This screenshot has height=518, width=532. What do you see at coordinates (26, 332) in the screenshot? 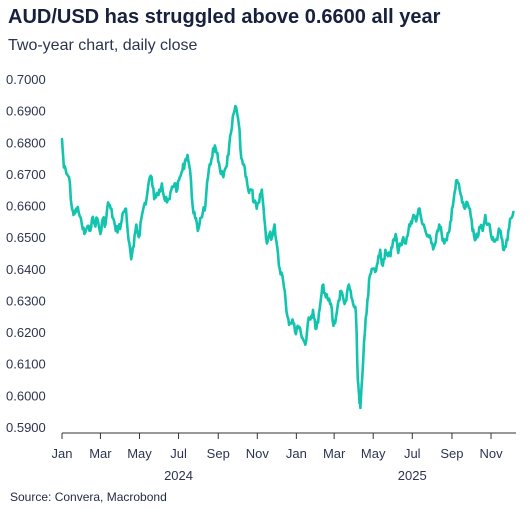
I see `y-tick-label: 0.6200` at bounding box center [26, 332].